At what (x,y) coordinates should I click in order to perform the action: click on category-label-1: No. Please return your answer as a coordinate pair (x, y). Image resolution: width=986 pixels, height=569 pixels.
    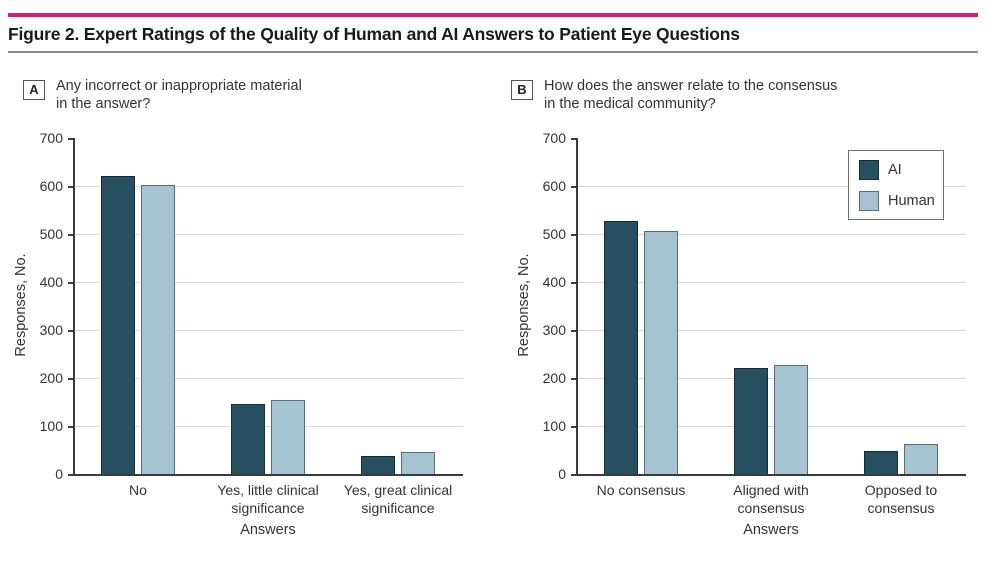
    Looking at the image, I should click on (138, 490).